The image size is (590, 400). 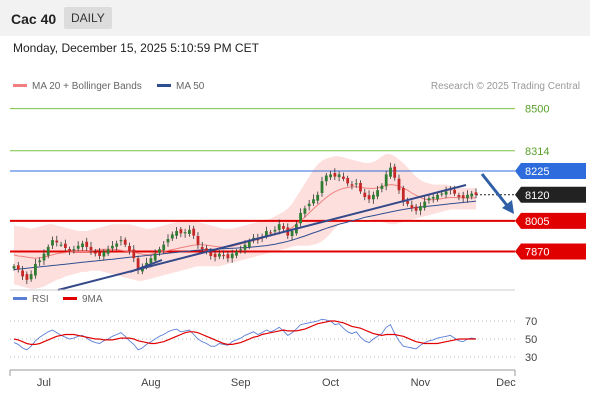 I want to click on ticker-title: Cac 40, so click(x=34, y=19).